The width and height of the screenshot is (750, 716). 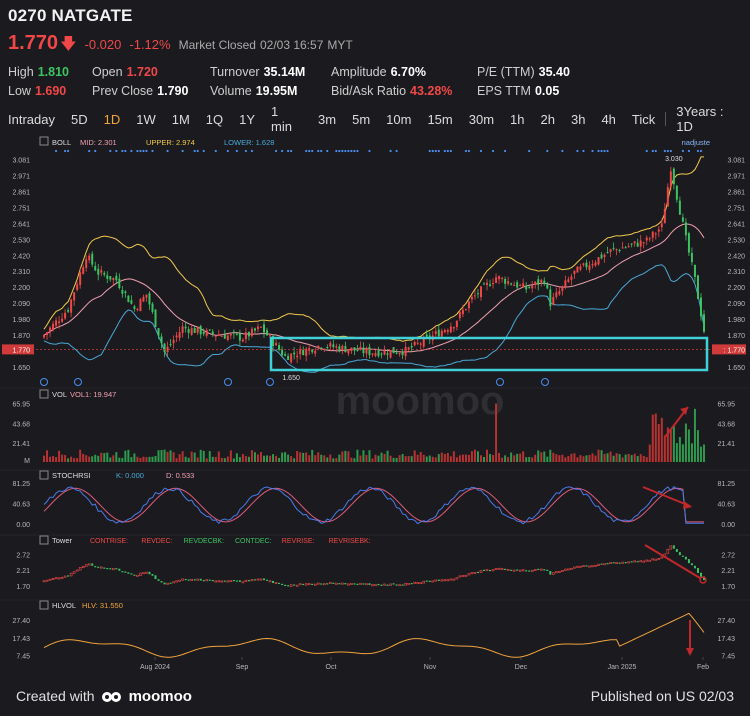 I want to click on event-marker-icon, so click(x=545, y=382).